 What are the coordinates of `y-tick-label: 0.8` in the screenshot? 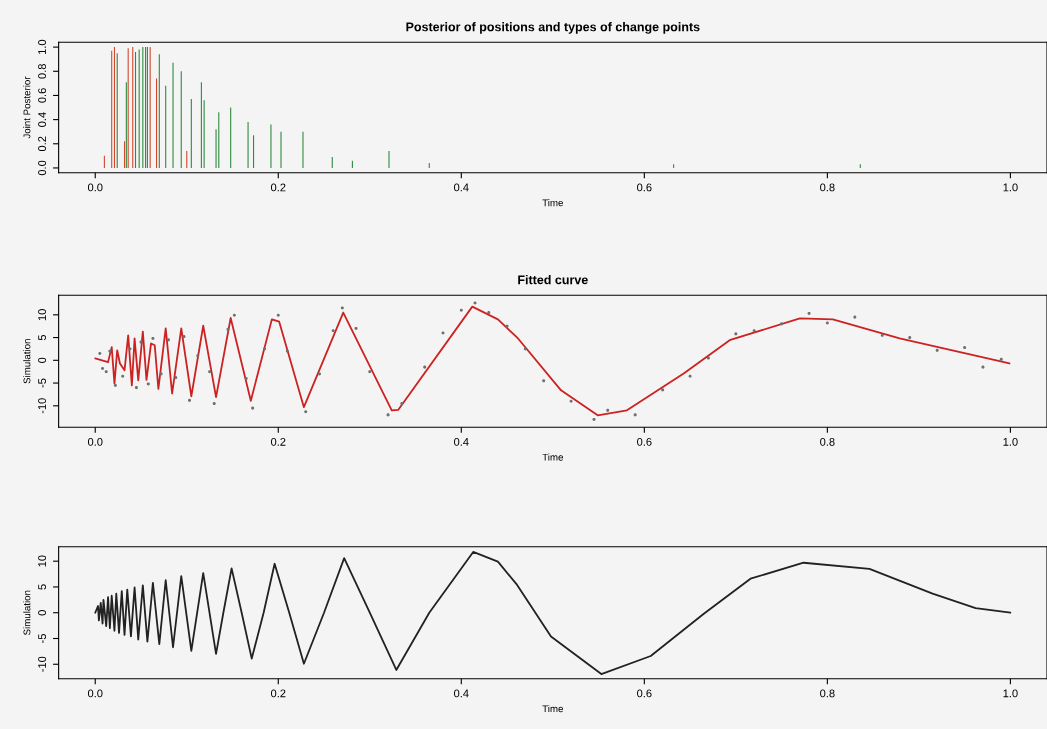 It's located at (42, 71).